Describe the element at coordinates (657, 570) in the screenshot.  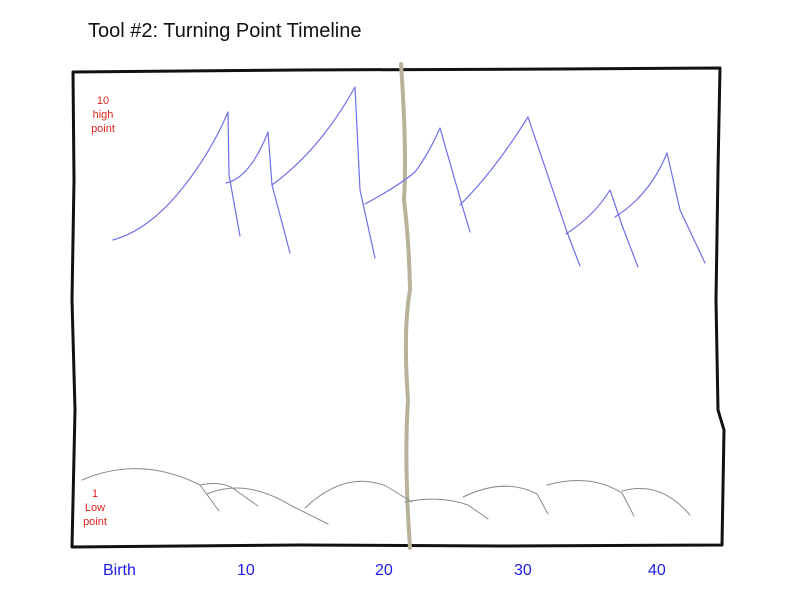
I see `axis-label-40: 40` at that location.